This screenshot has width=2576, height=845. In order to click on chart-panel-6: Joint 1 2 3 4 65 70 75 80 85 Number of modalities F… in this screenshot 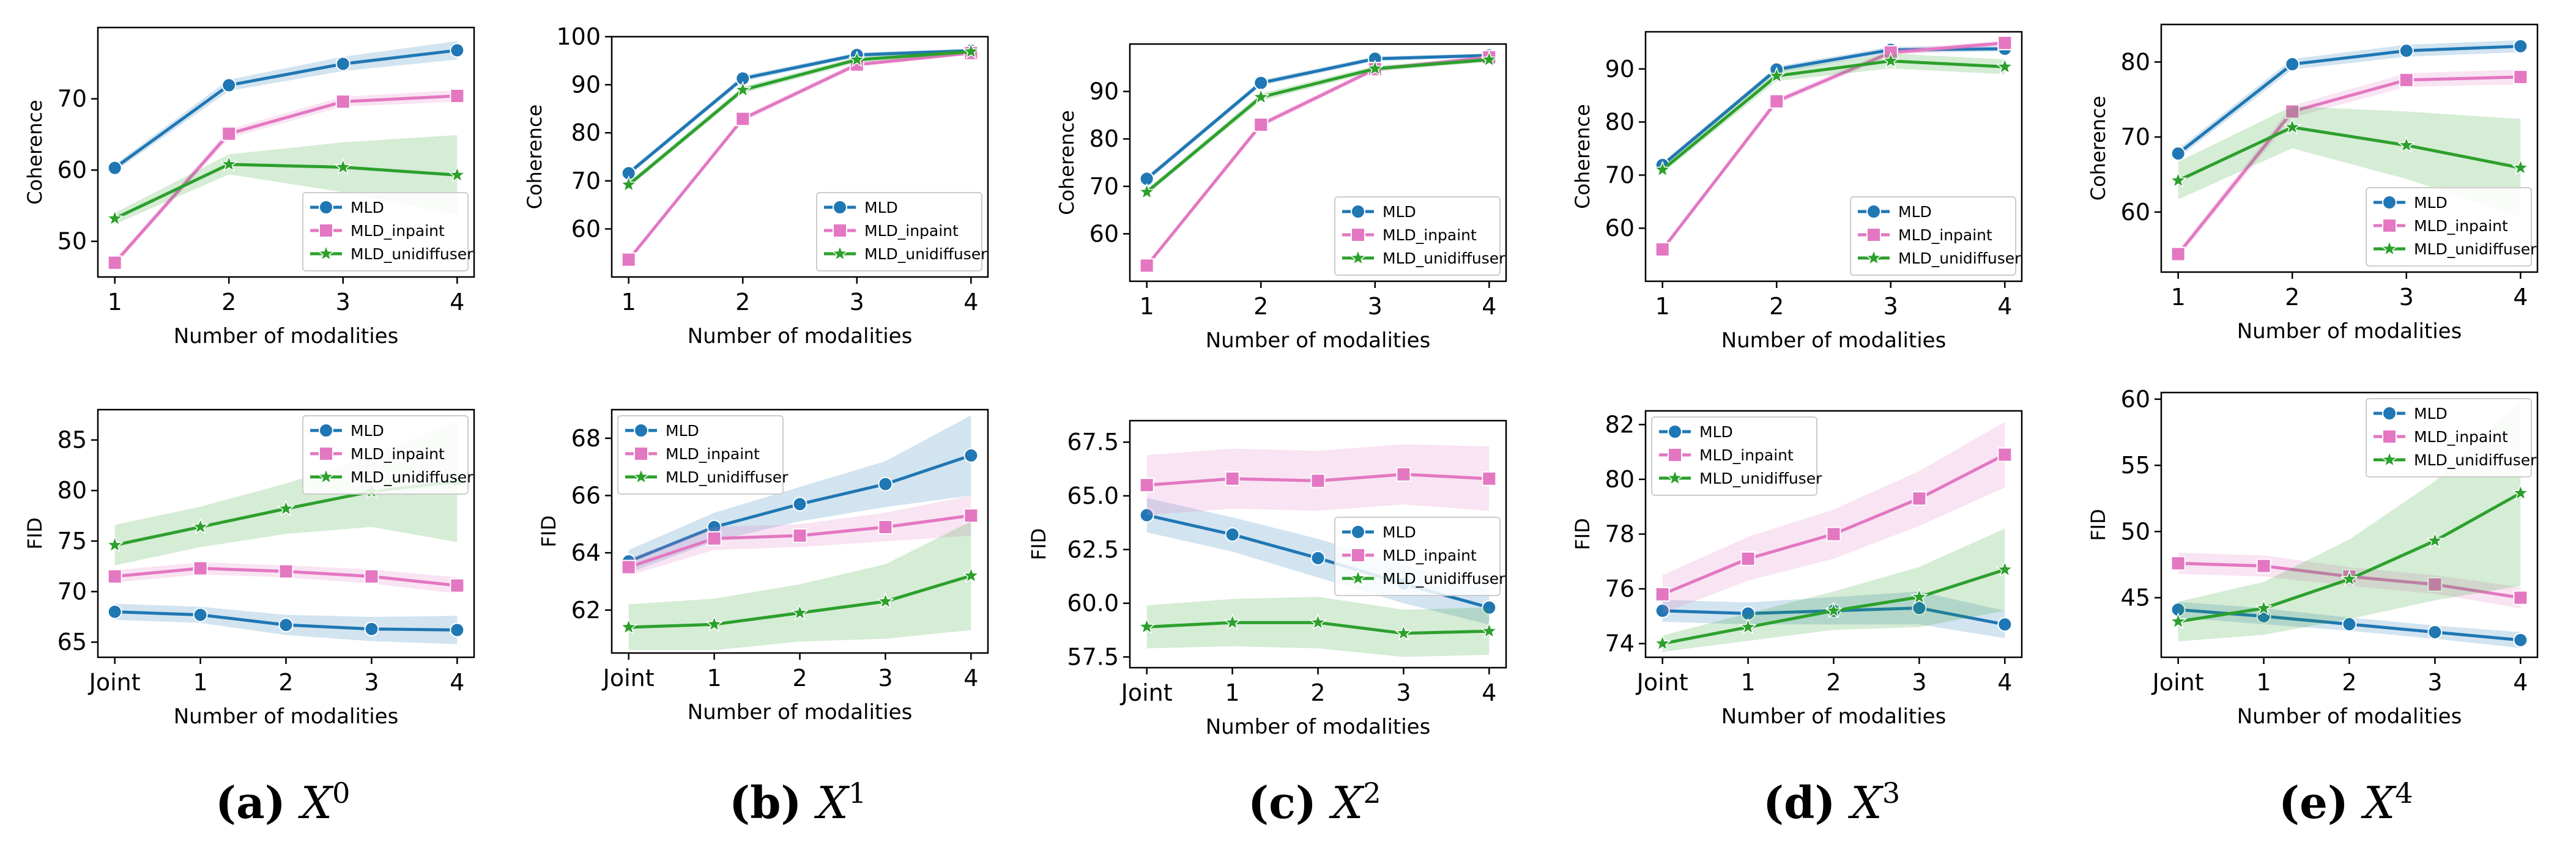, I will do `click(249, 568)`.